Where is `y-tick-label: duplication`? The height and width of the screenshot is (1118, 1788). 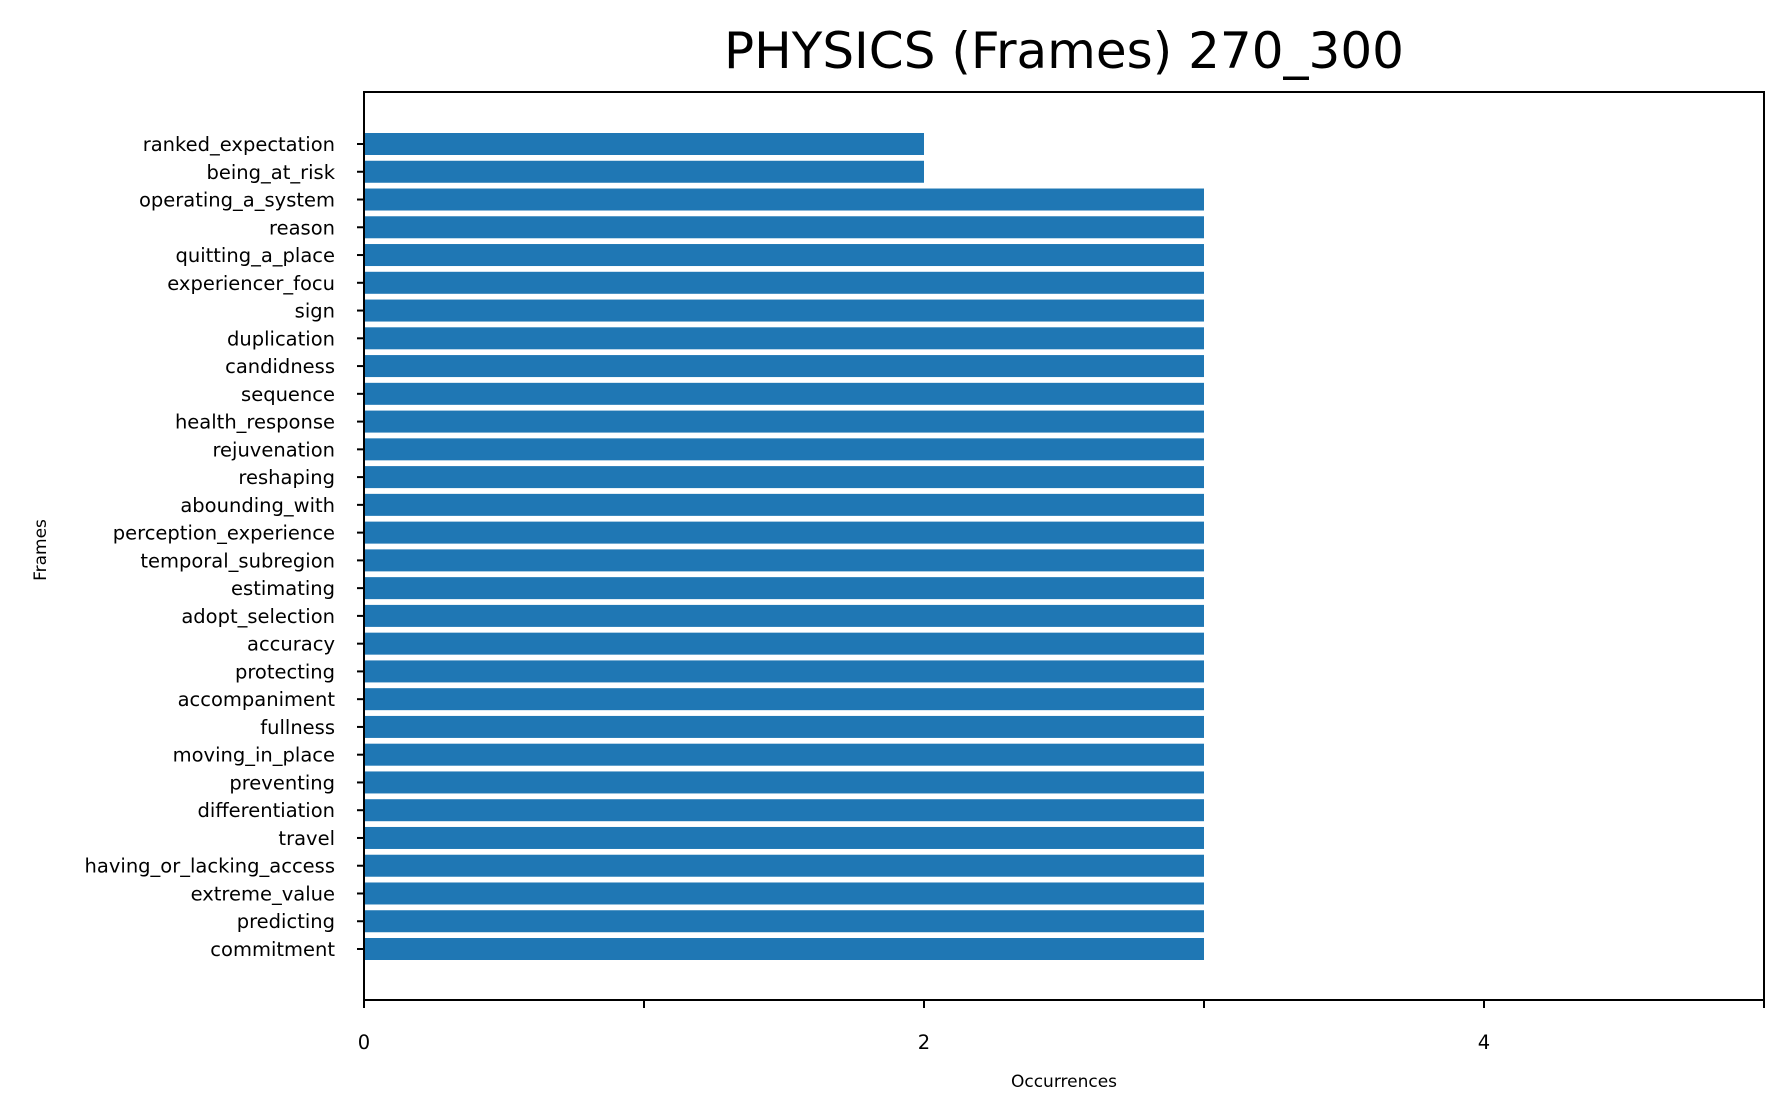 y-tick-label: duplication is located at coordinates (281, 338).